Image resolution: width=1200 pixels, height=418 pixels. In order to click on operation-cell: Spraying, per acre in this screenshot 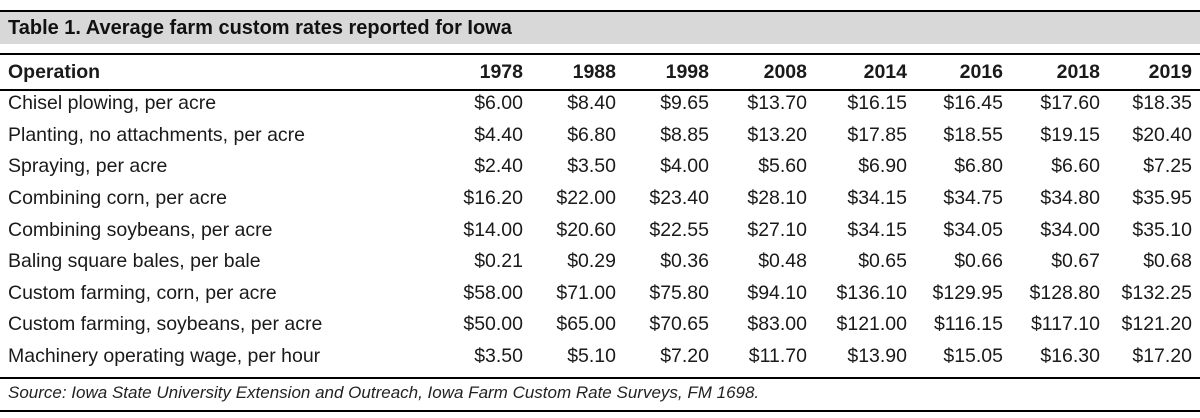, I will do `click(88, 166)`.